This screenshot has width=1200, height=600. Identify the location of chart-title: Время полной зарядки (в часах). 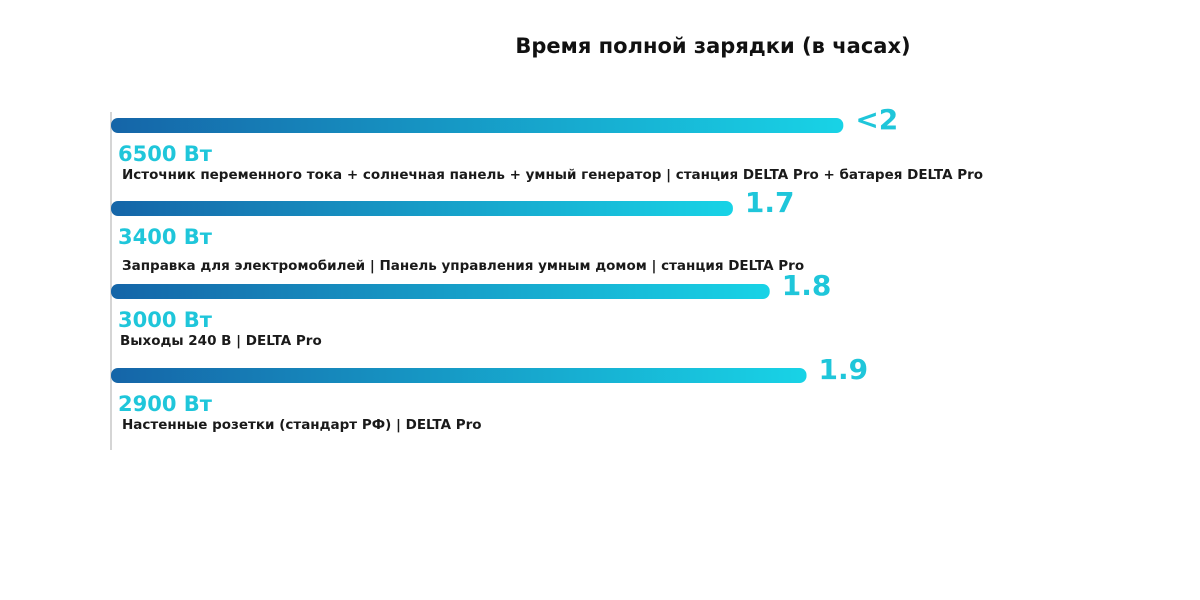
(713, 46).